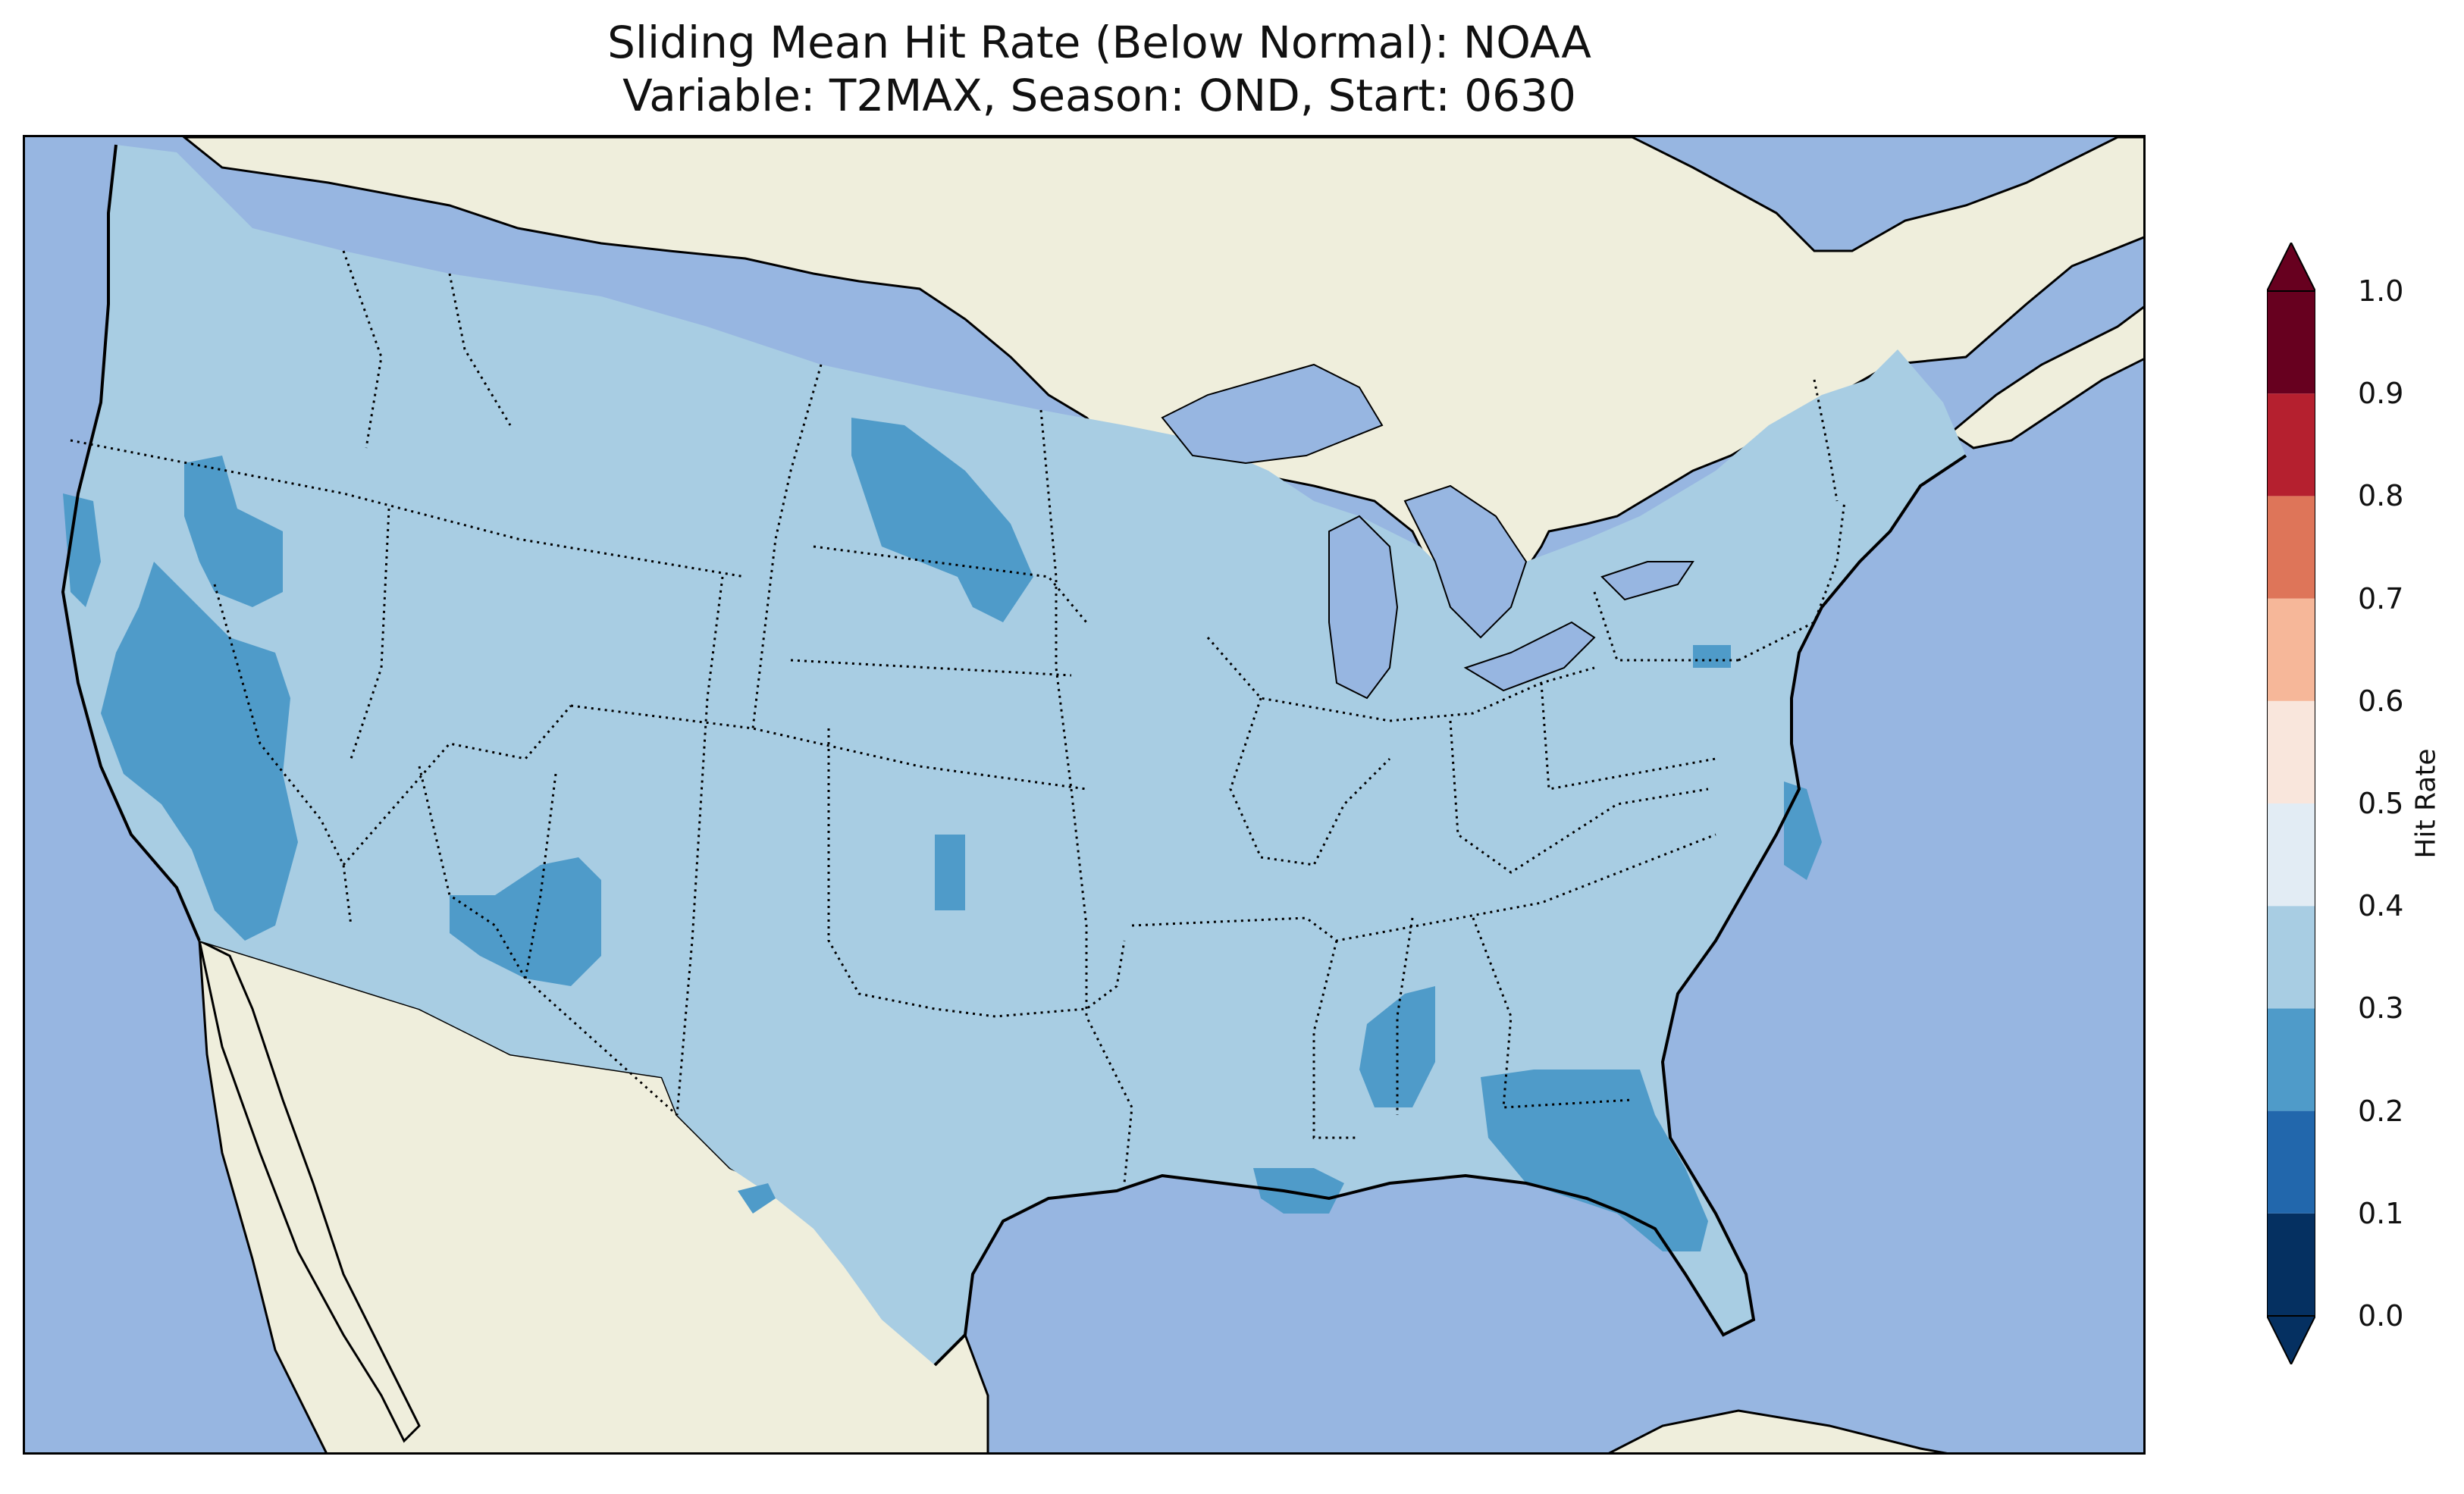 The image size is (2464, 1494). I want to click on colorbar-tick-label: 0.7, so click(2381, 598).